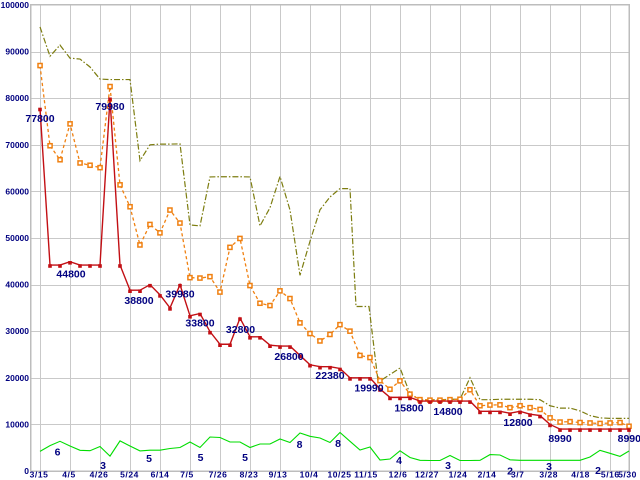  Describe the element at coordinates (39, 119) in the screenshot. I see `svg-text: 77800` at that location.